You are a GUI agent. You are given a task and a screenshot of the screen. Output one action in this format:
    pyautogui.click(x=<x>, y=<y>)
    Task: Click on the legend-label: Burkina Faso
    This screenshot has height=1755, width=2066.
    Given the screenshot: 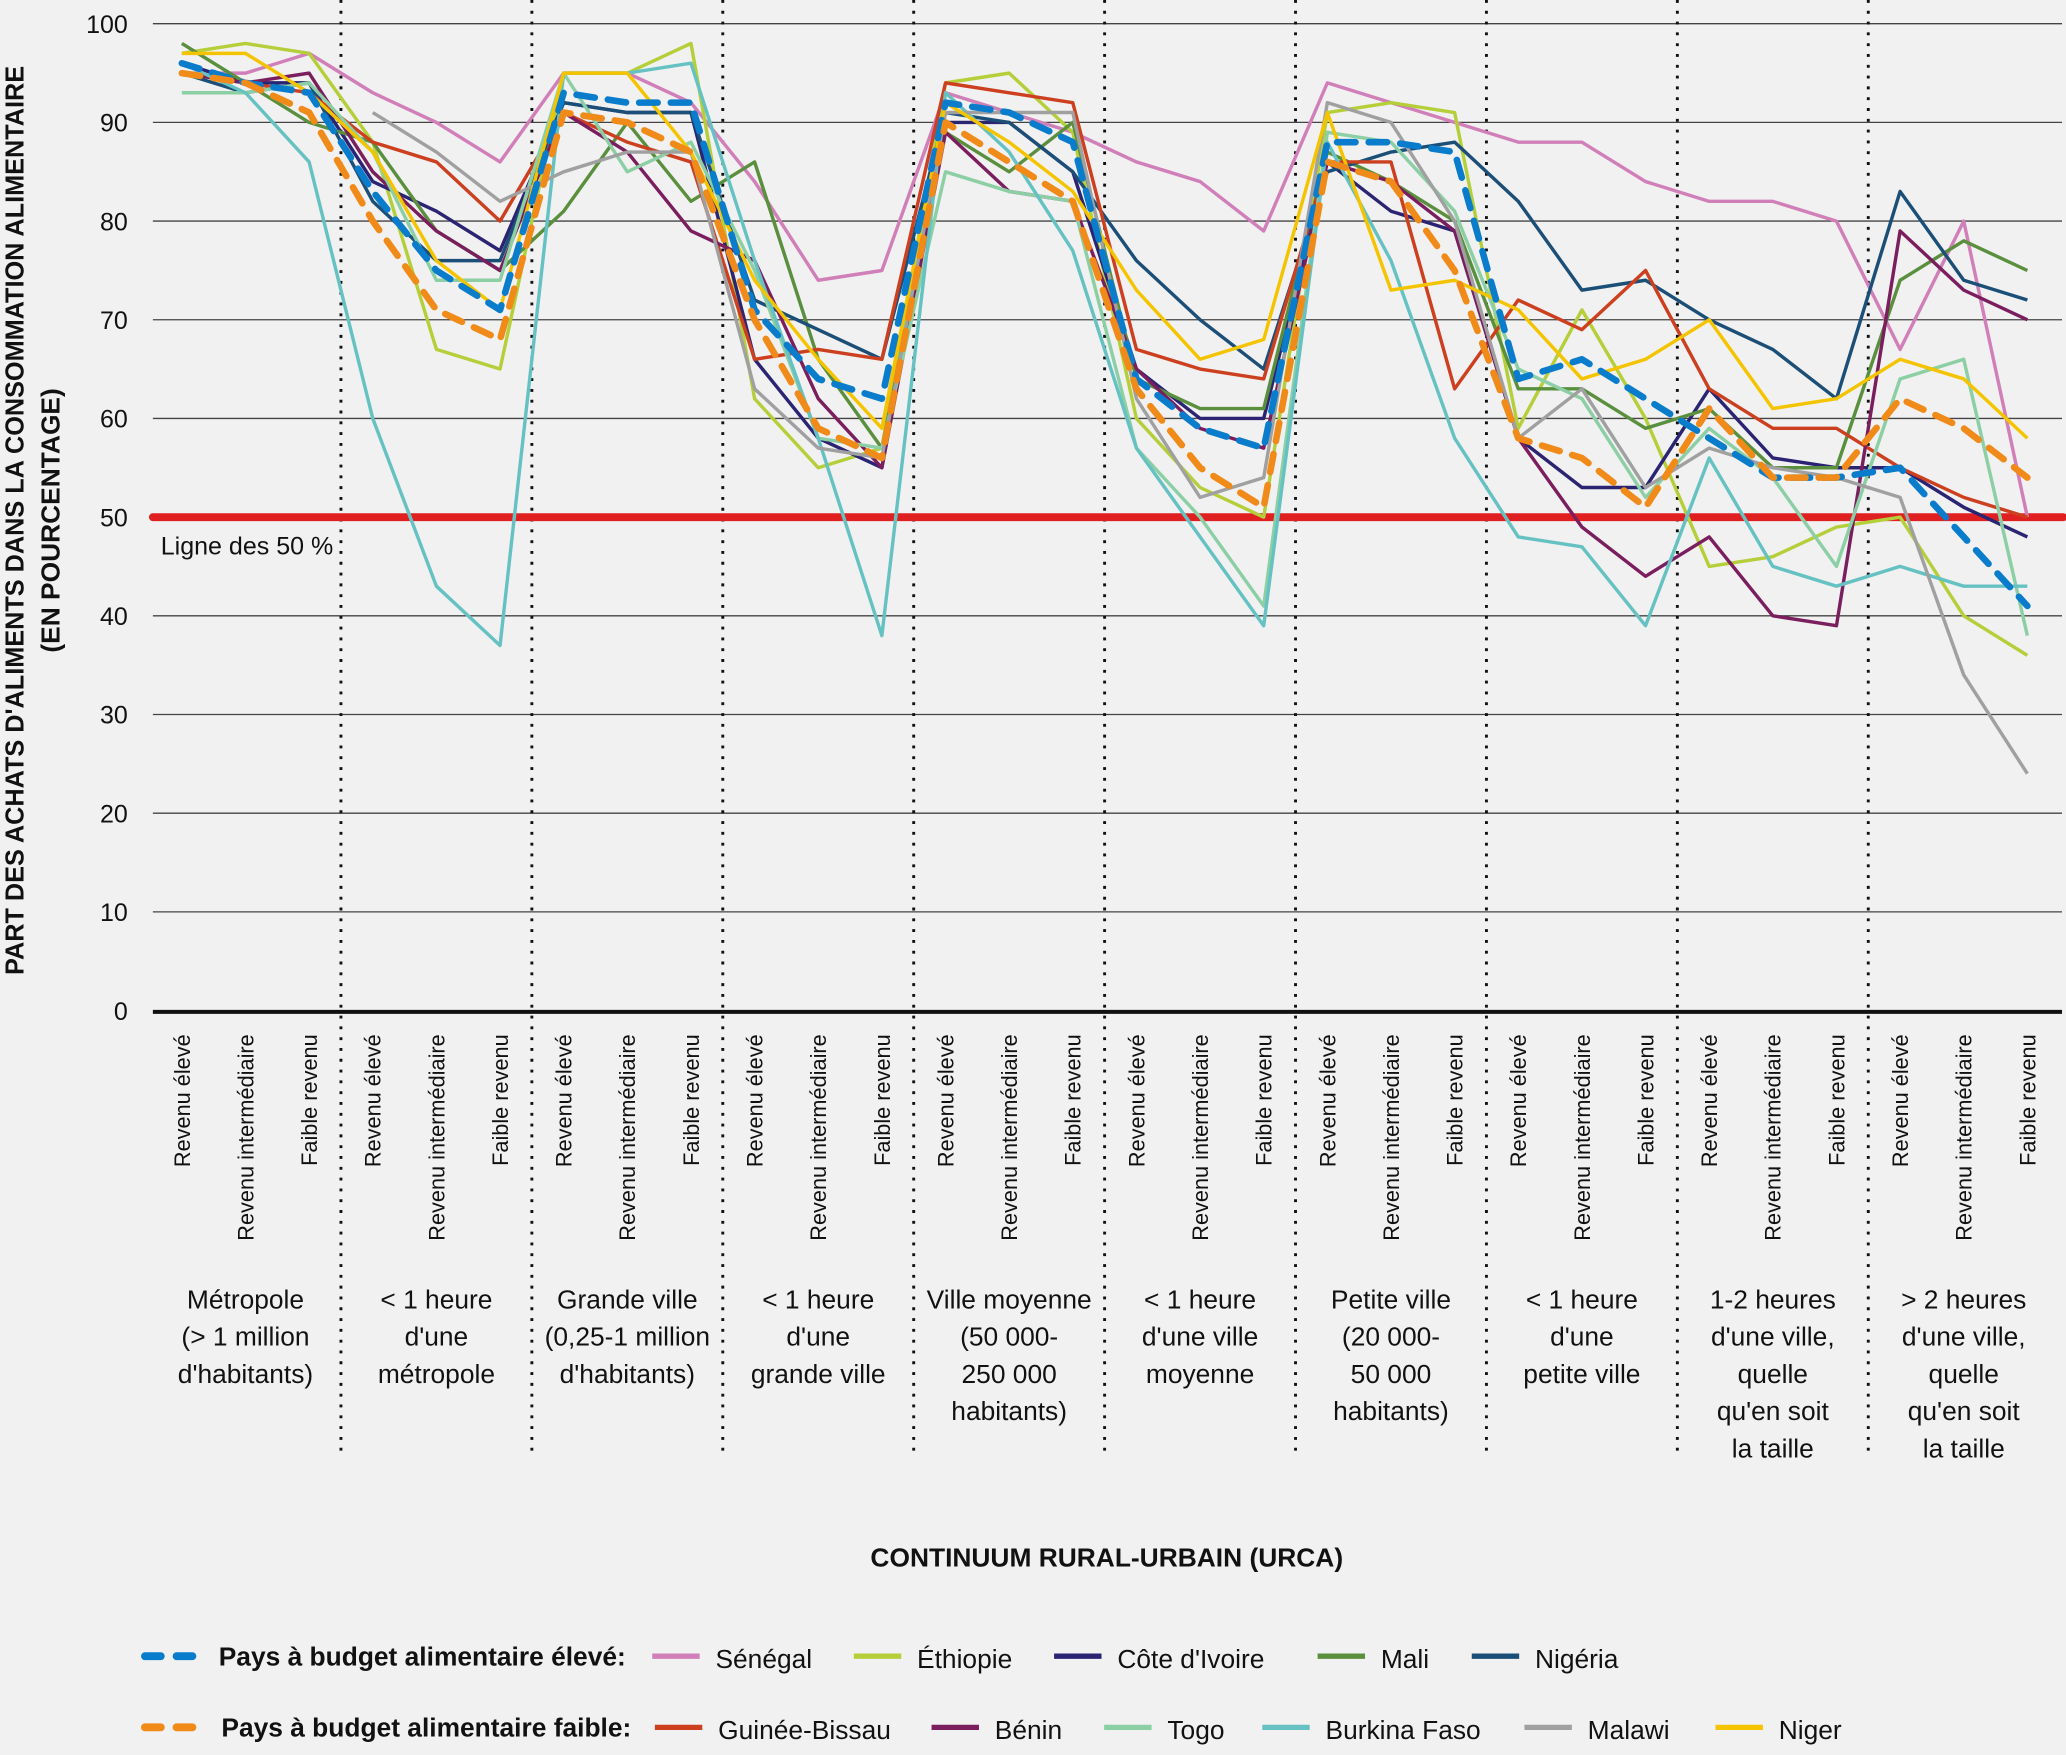 What is the action you would take?
    pyautogui.click(x=1403, y=1730)
    